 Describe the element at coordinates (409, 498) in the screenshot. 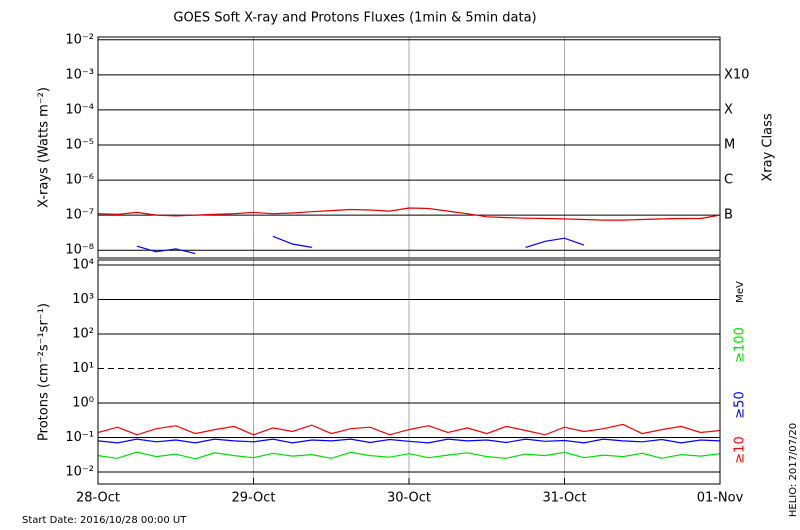

I see `x-tick-label: 30-Oct` at that location.